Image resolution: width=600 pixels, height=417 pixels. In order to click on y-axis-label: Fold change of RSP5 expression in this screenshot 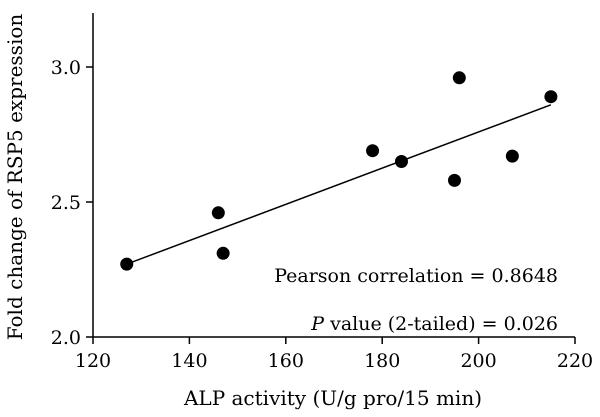, I will do `click(15, 177)`.